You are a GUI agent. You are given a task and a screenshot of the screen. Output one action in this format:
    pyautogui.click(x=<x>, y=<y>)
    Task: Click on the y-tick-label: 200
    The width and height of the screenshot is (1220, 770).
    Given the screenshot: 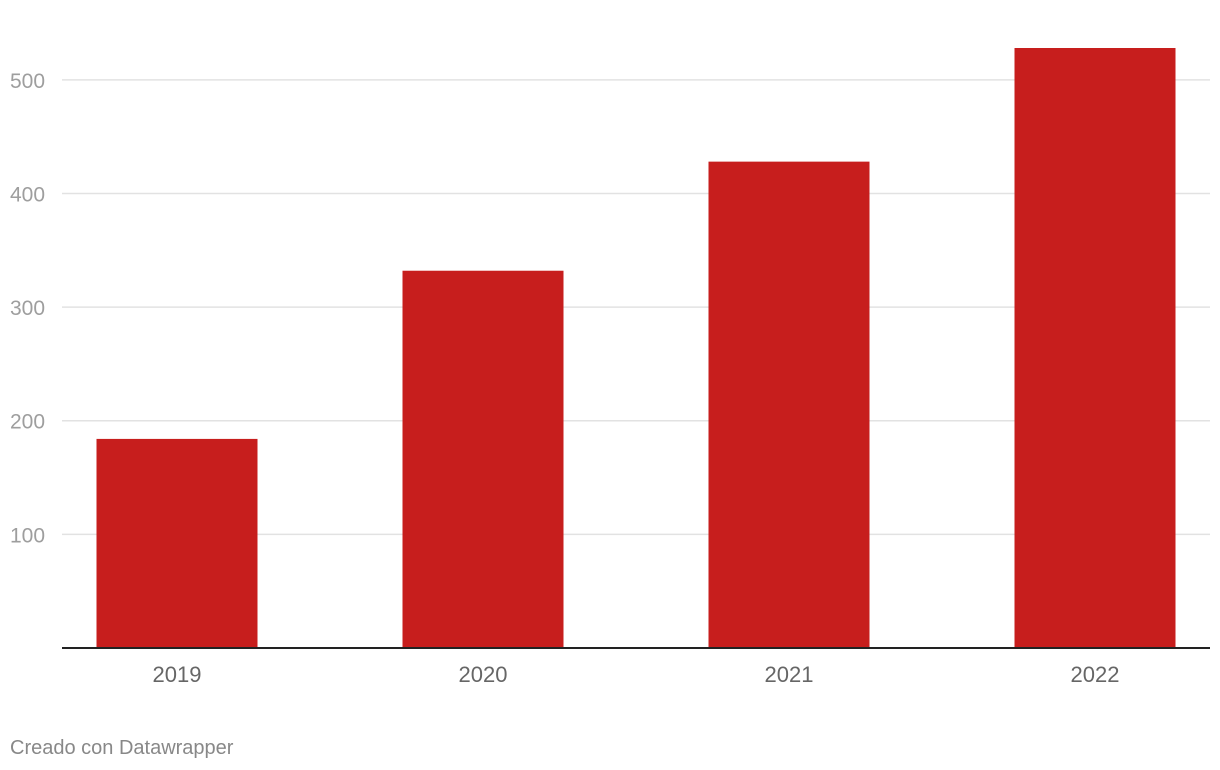 What is the action you would take?
    pyautogui.click(x=27, y=422)
    